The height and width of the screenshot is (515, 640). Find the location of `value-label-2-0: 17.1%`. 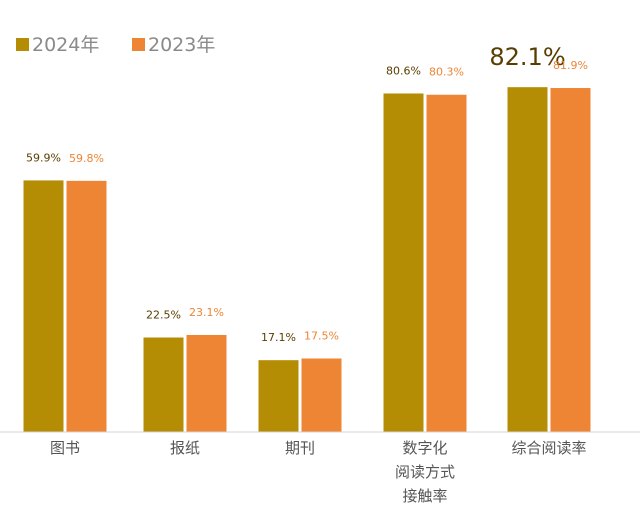

value-label-2-0: 17.1% is located at coordinates (278, 337).